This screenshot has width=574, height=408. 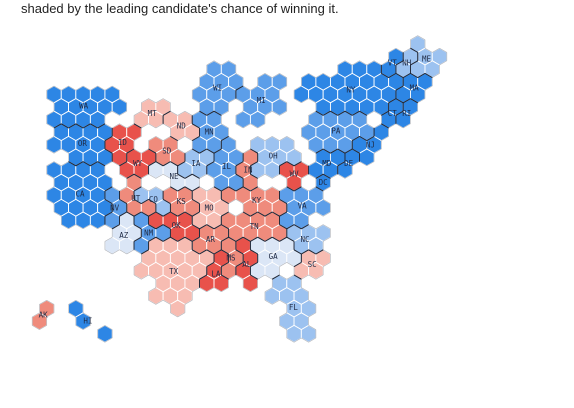 What do you see at coordinates (295, 174) in the screenshot?
I see `state-label-wv: WV` at bounding box center [295, 174].